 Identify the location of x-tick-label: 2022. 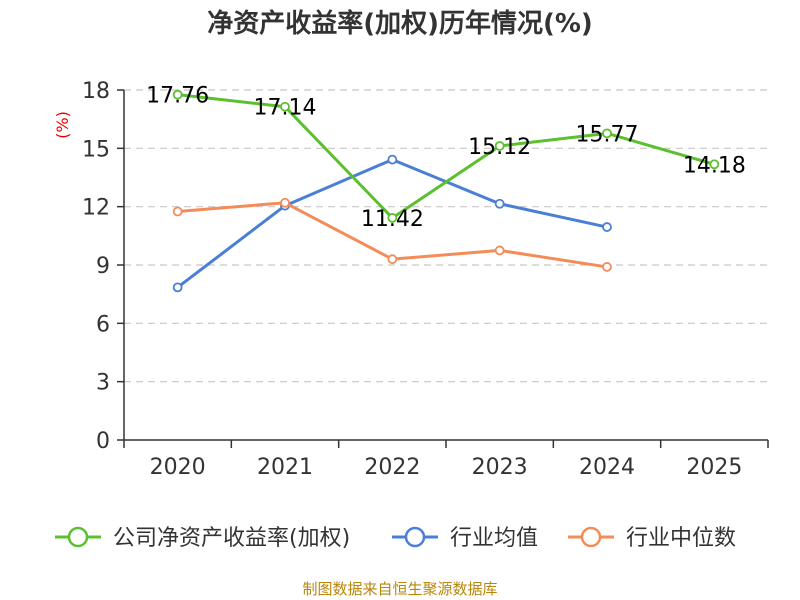
(392, 467).